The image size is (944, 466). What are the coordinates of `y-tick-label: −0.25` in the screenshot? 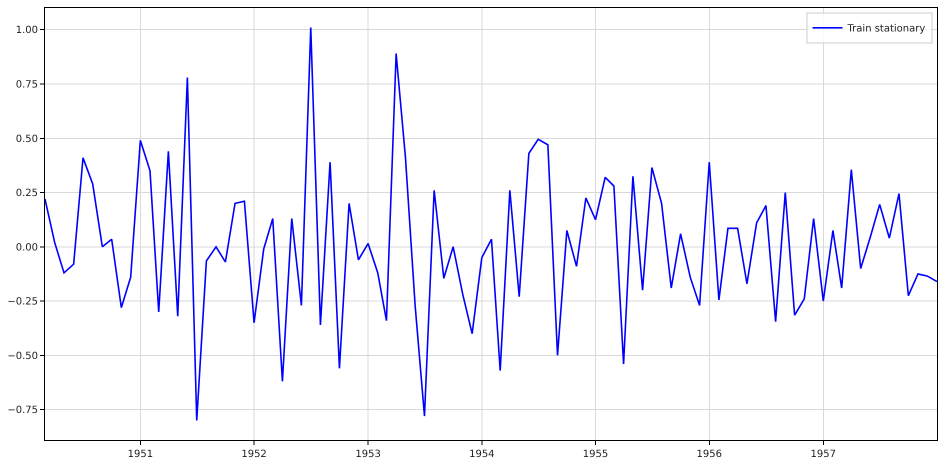 It's located at (22, 302).